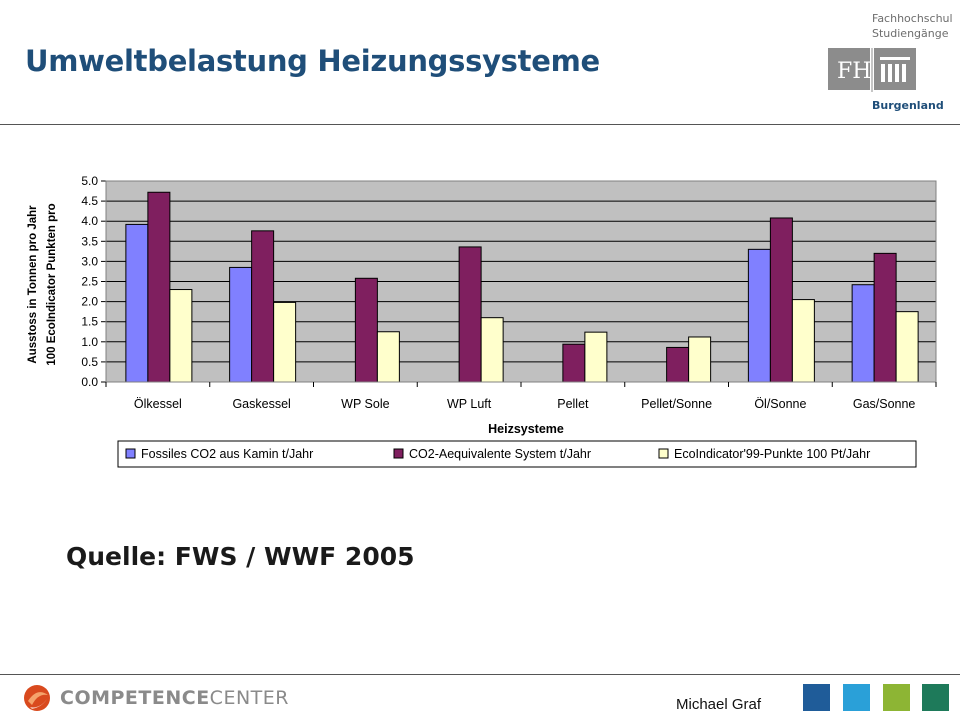  Describe the element at coordinates (816, 697) in the screenshot. I see `footer-square-blue` at that location.